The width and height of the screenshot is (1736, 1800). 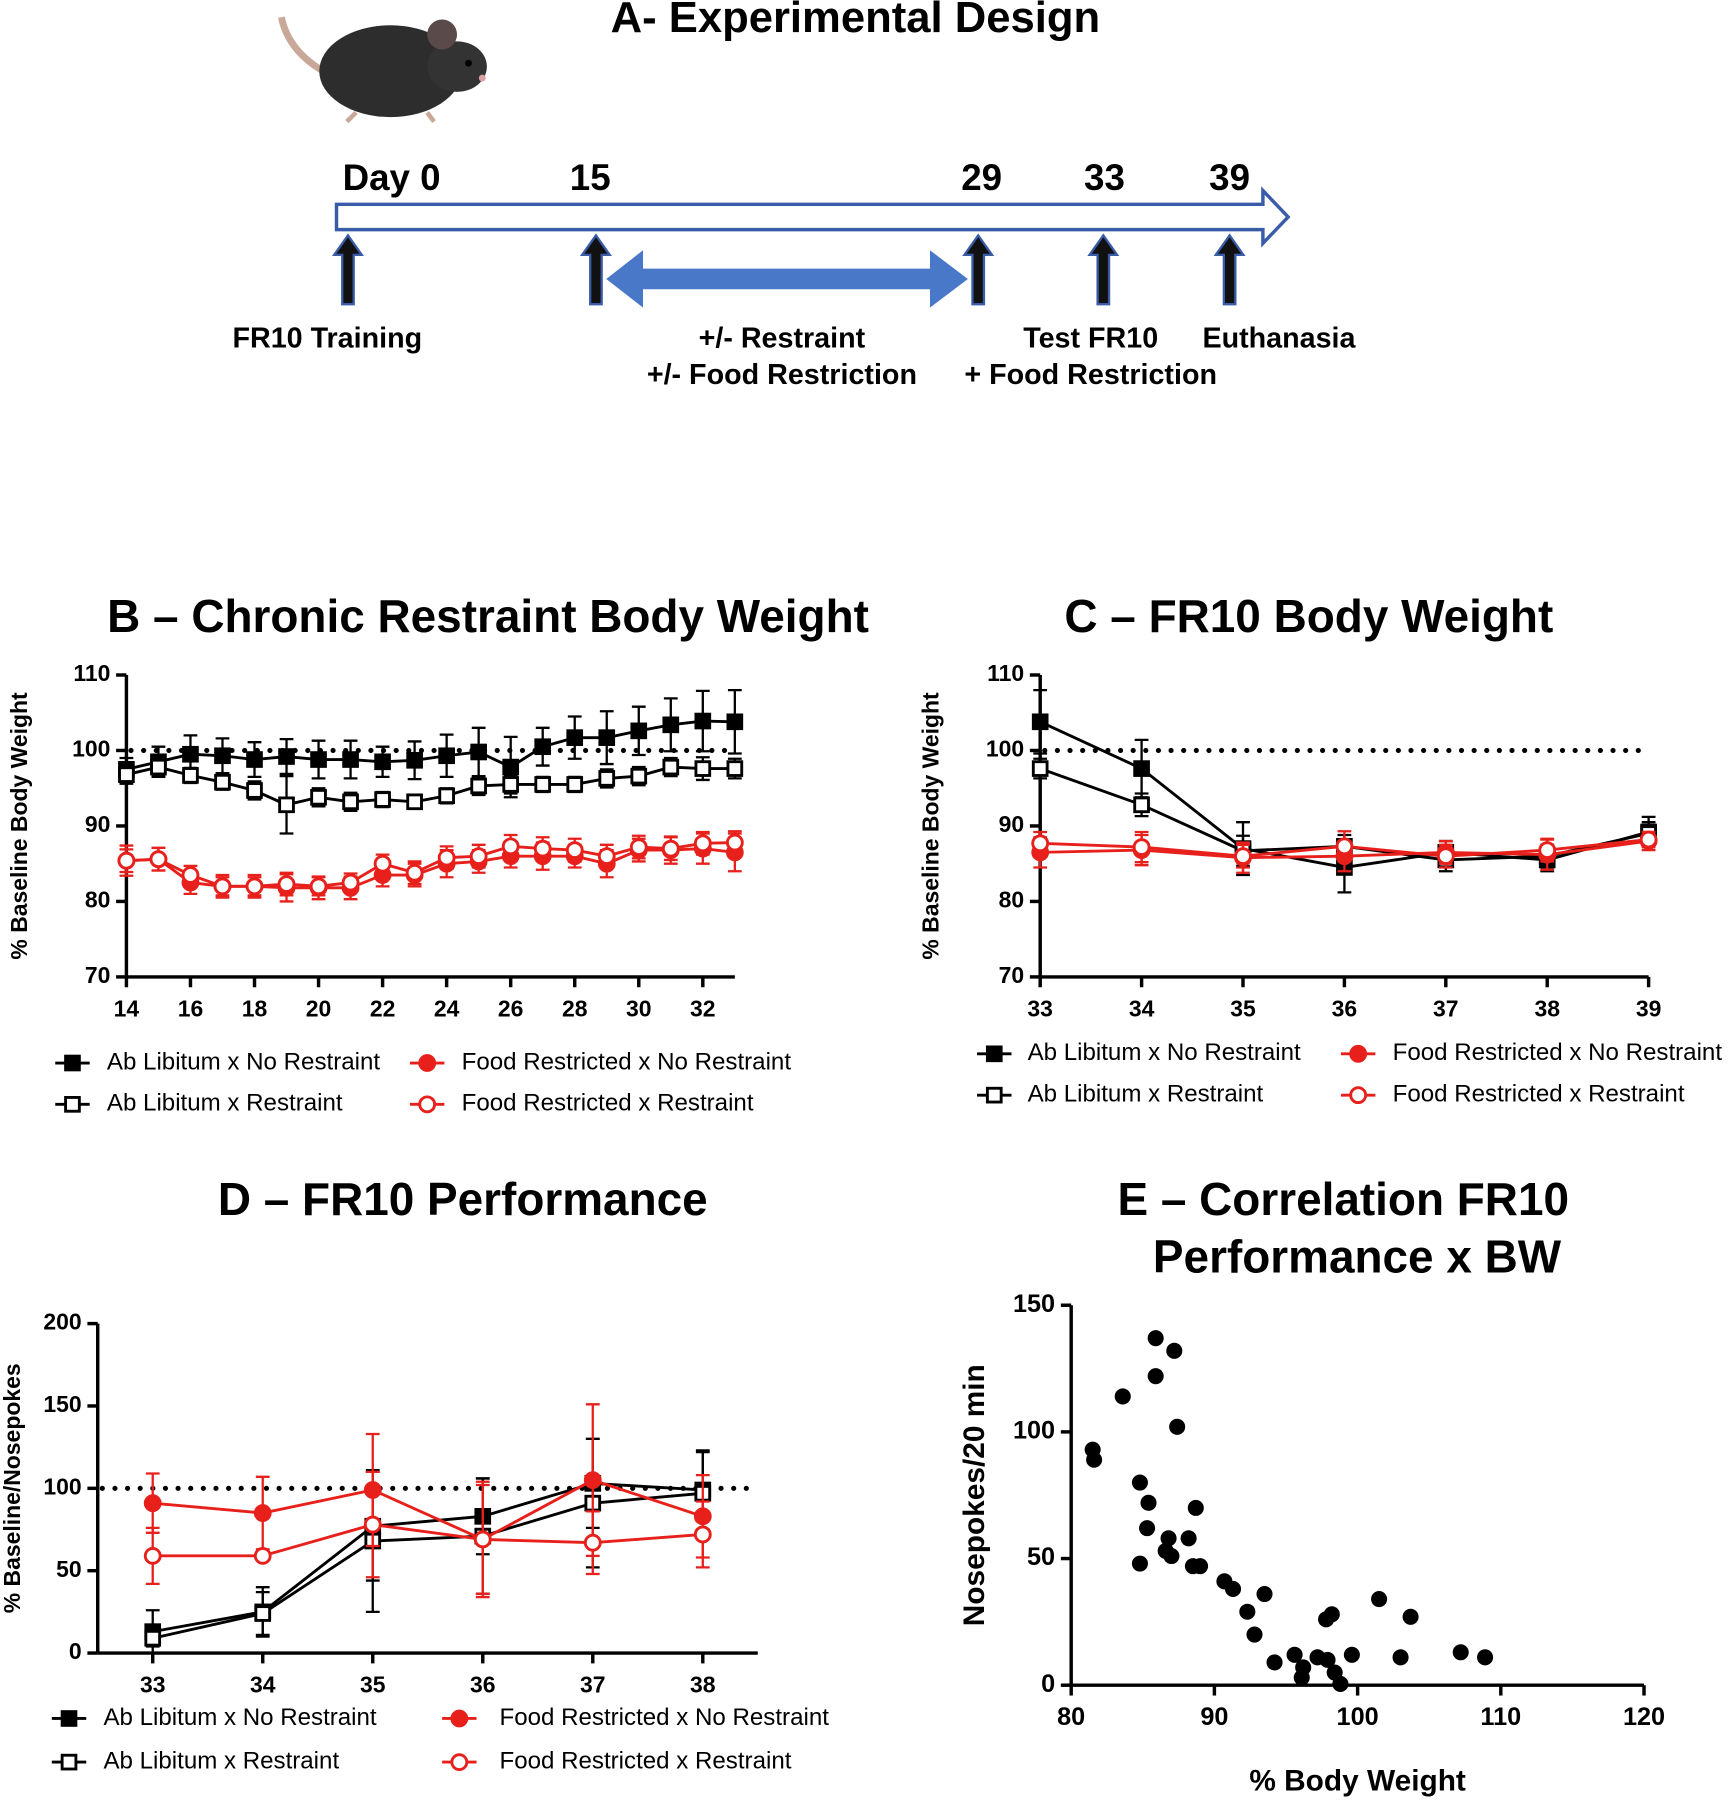 I want to click on x-tick-label: 22, so click(x=383, y=1008).